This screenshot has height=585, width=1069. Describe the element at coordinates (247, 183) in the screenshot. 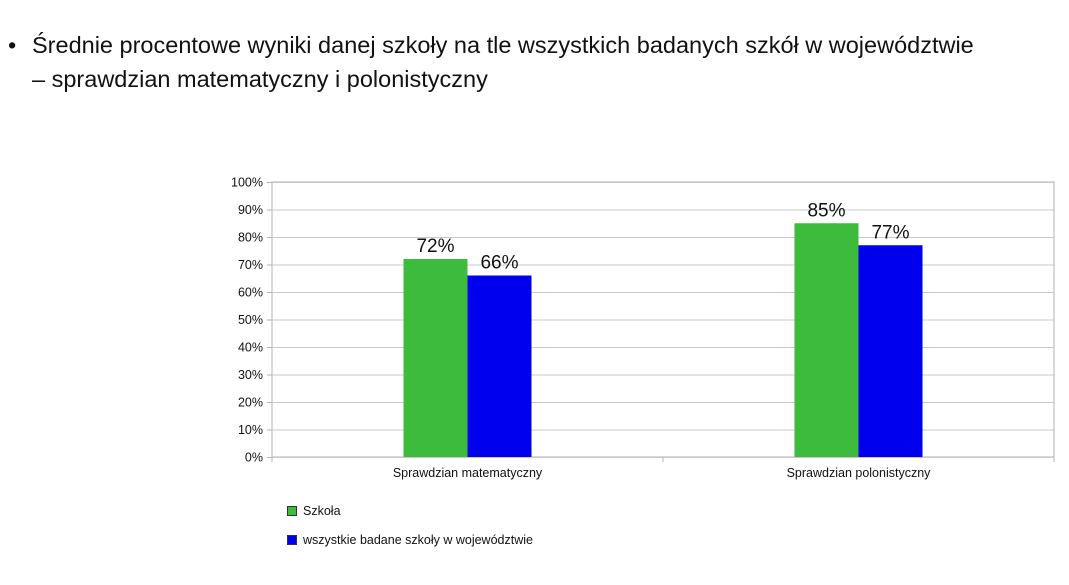

I see `y-tick-label-10: 100%` at that location.